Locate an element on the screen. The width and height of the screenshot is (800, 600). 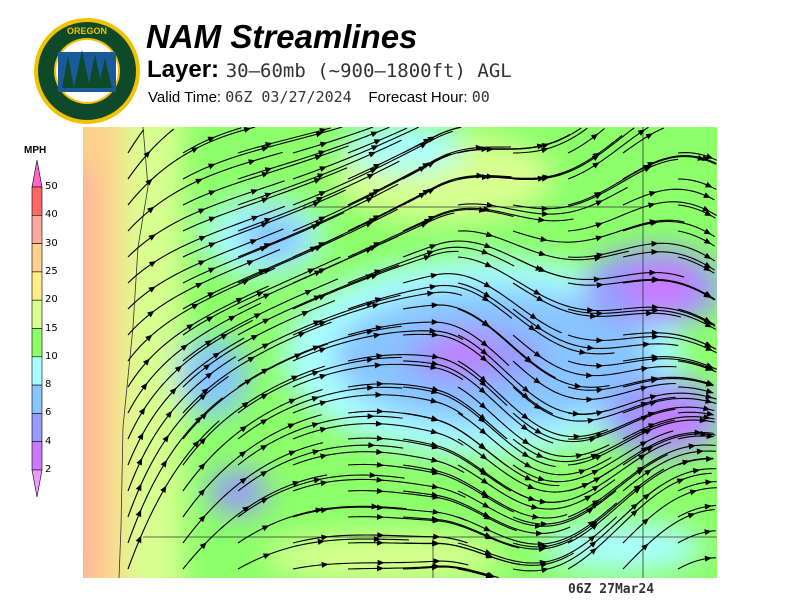
colorbar-tick-label: 6 is located at coordinates (48, 413).